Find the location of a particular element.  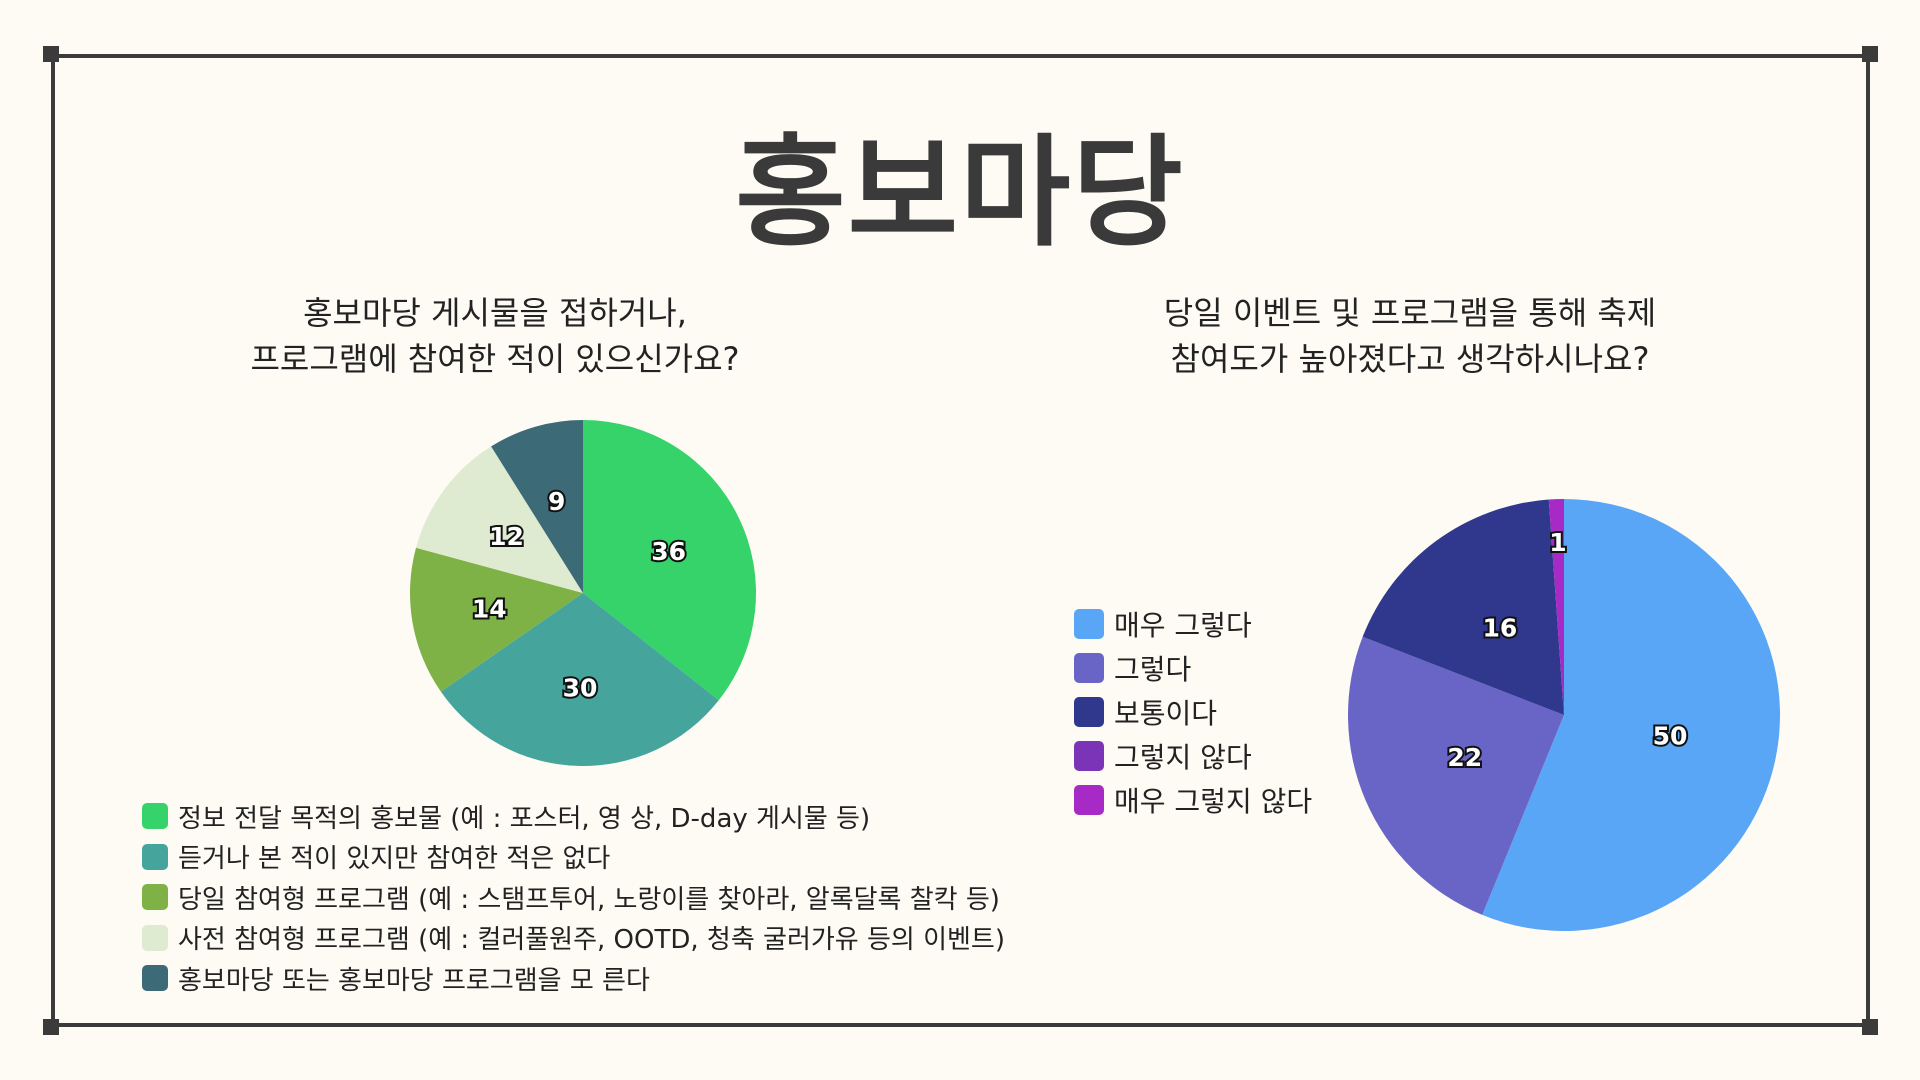

legend-right-label: 그렇지 않다 is located at coordinates (1183, 757).